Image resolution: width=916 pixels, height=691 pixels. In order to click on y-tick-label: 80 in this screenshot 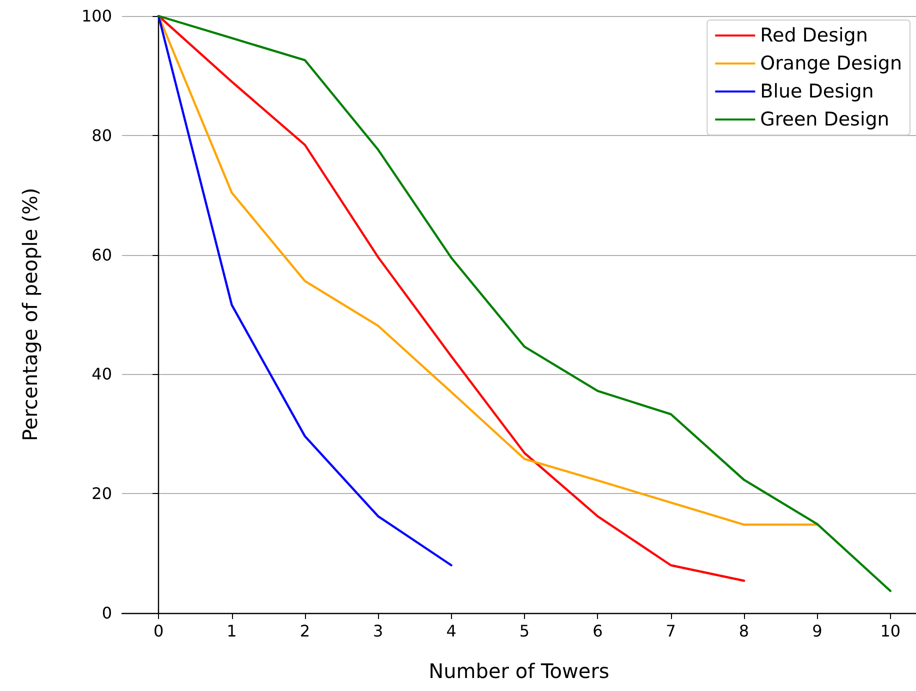, I will do `click(102, 135)`.